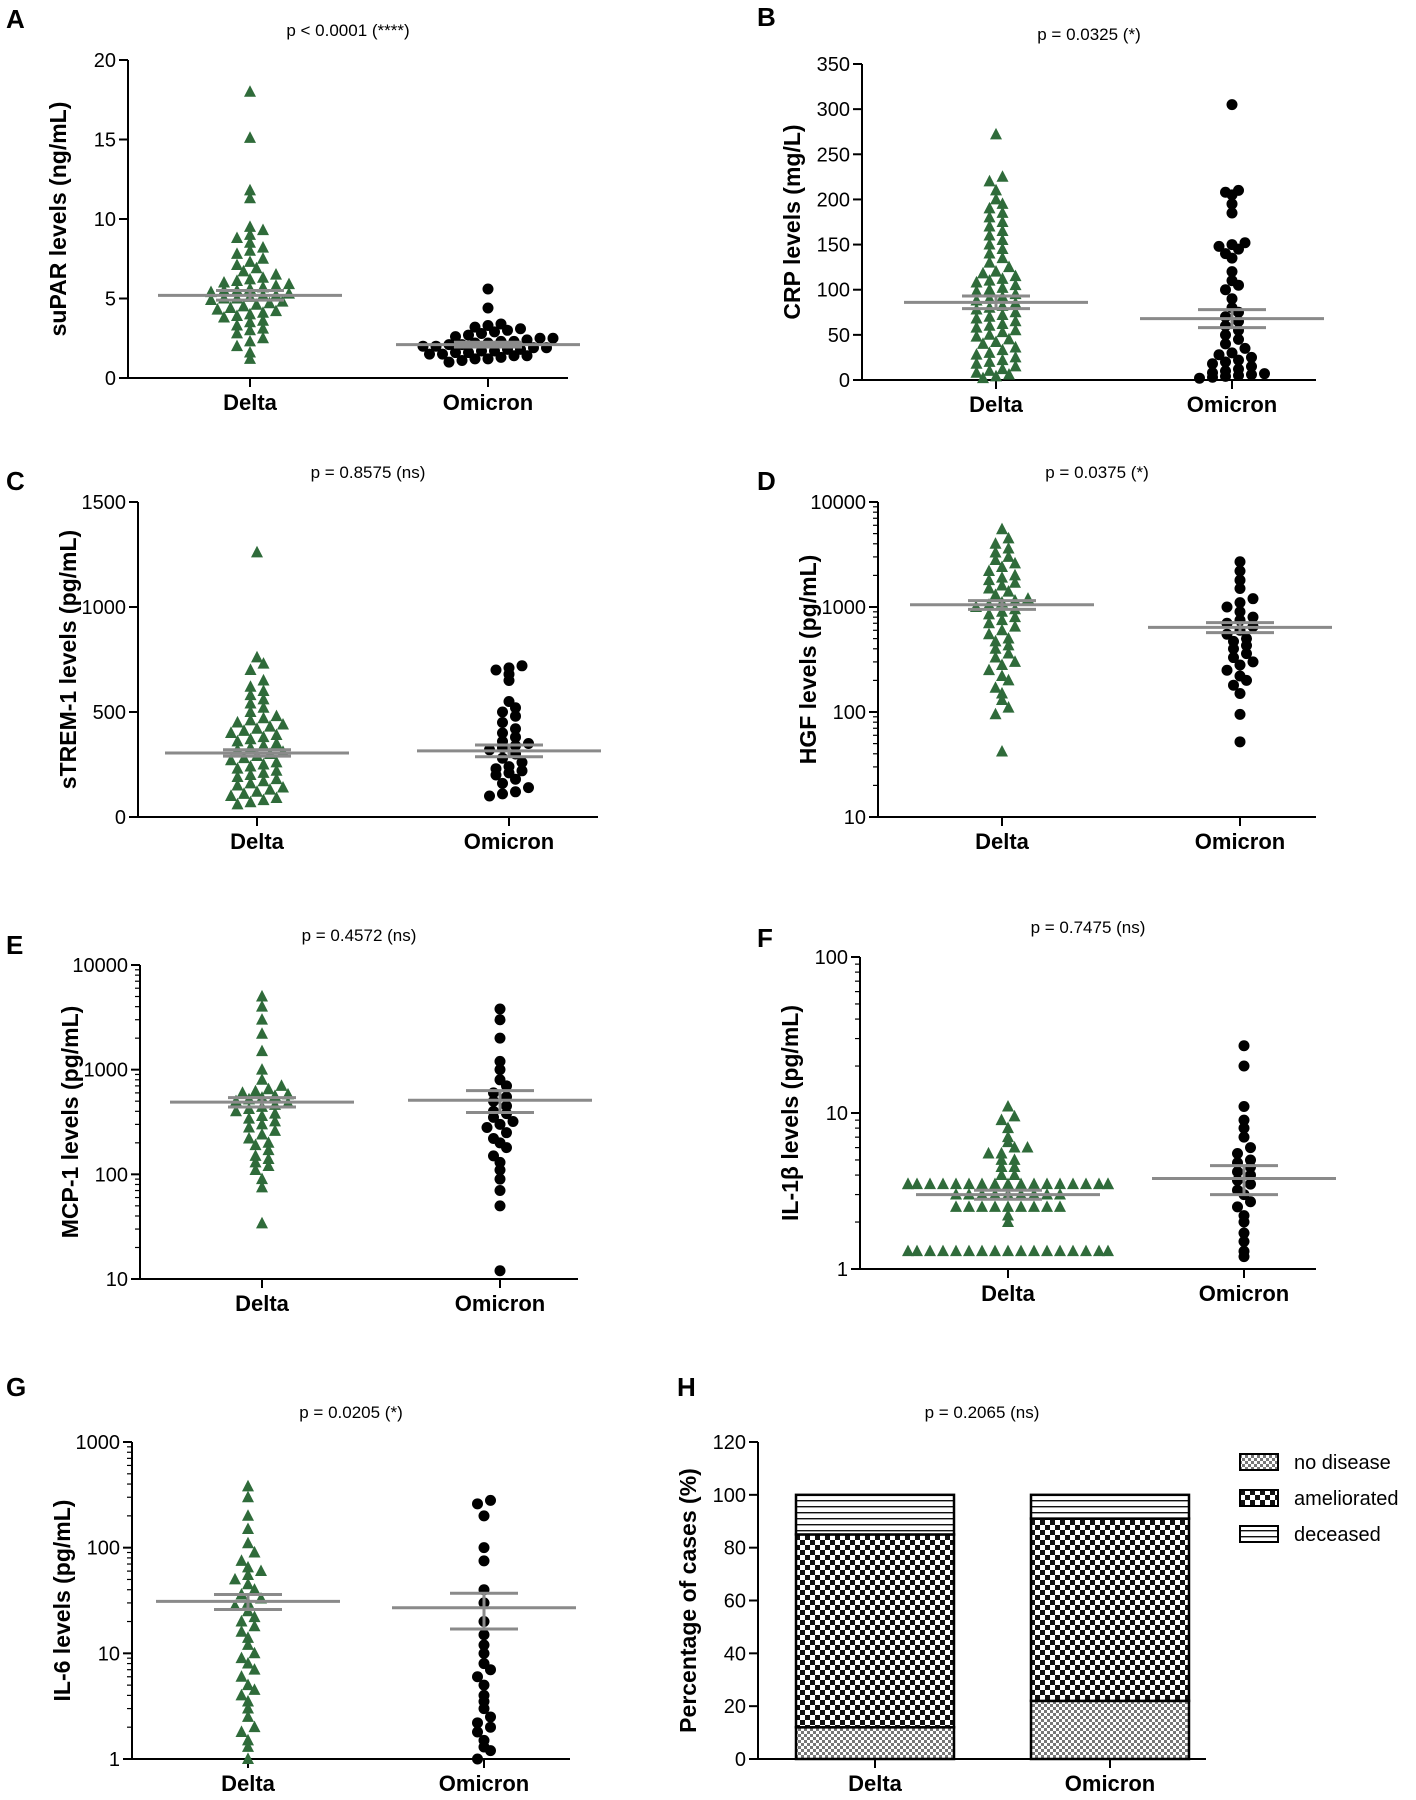  What do you see at coordinates (1089, 34) in the screenshot?
I see `p-value-label: p = 0.0325 (*)` at bounding box center [1089, 34].